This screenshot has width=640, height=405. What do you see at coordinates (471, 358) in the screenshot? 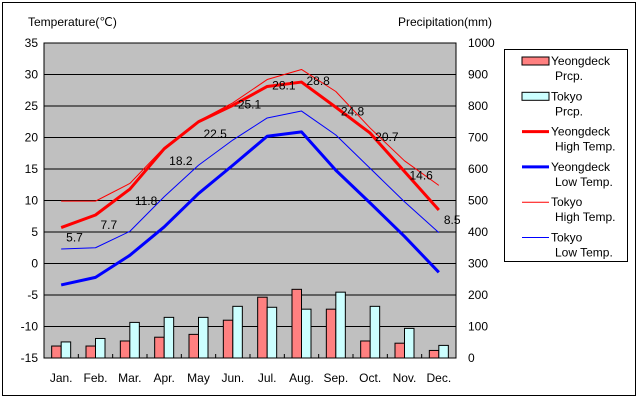
I see `y-right-tick-label: 0` at bounding box center [471, 358].